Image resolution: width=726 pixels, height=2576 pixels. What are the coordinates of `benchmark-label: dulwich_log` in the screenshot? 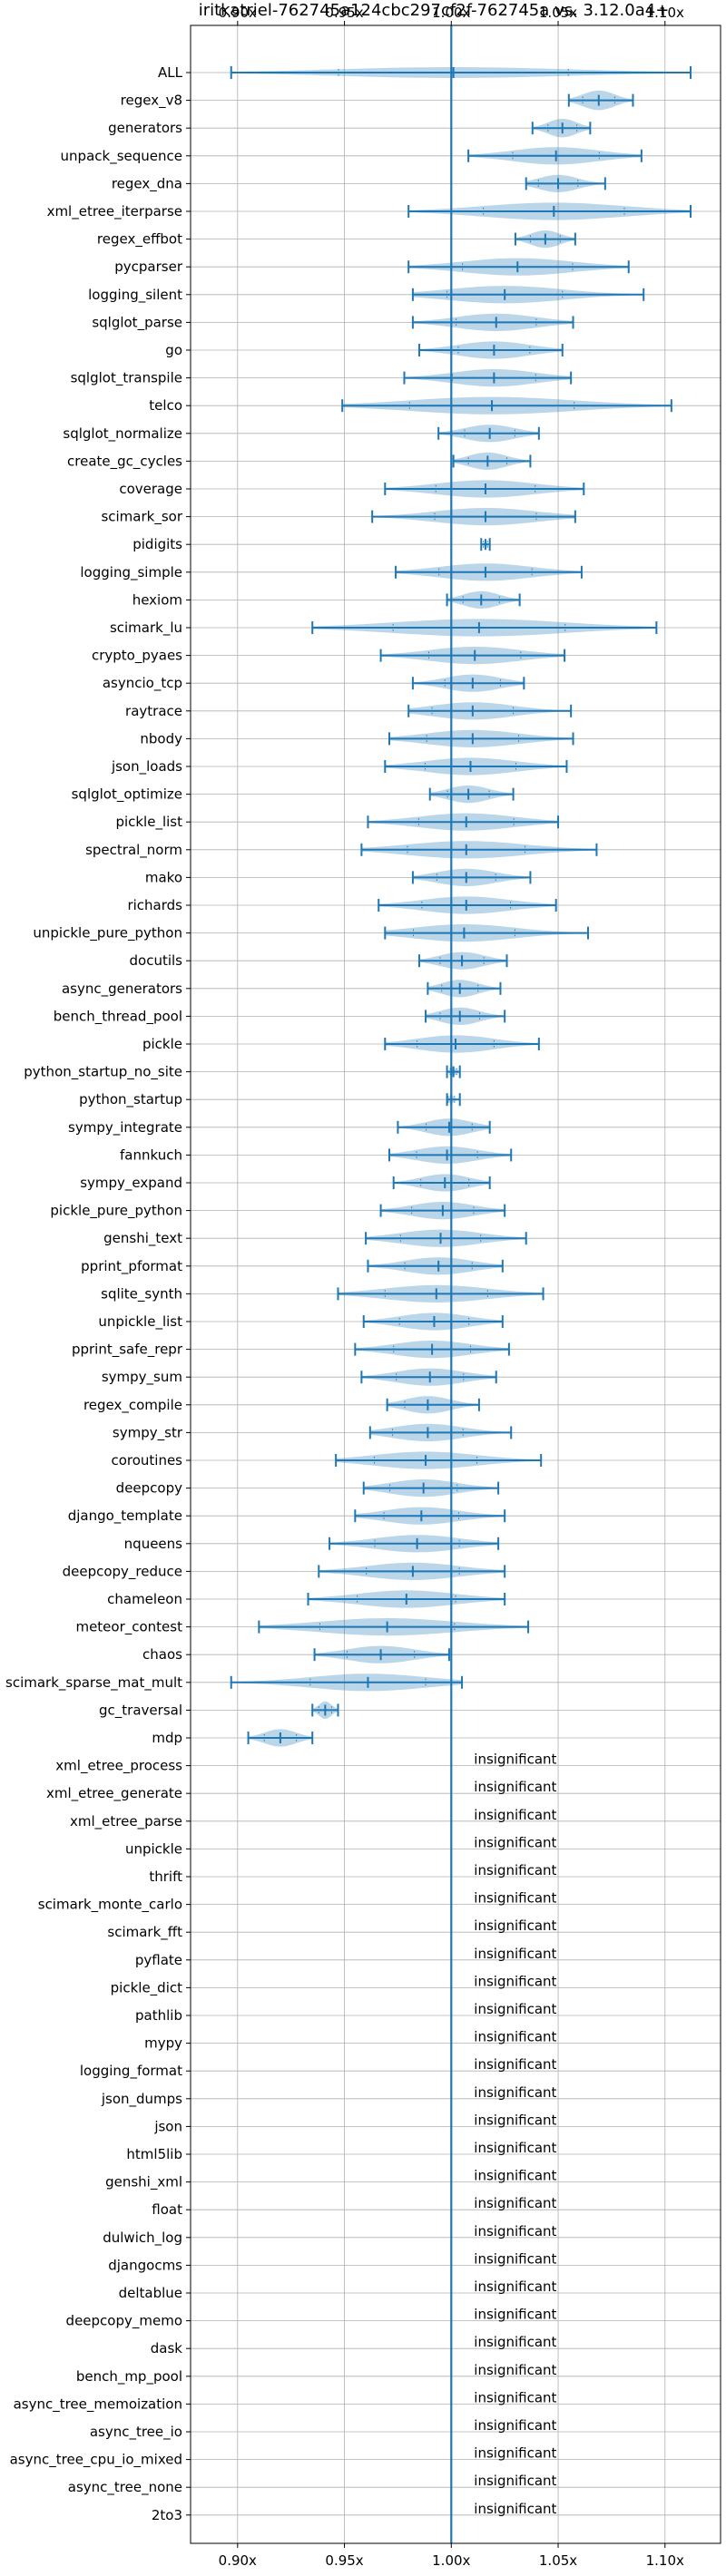 It's located at (142, 2238).